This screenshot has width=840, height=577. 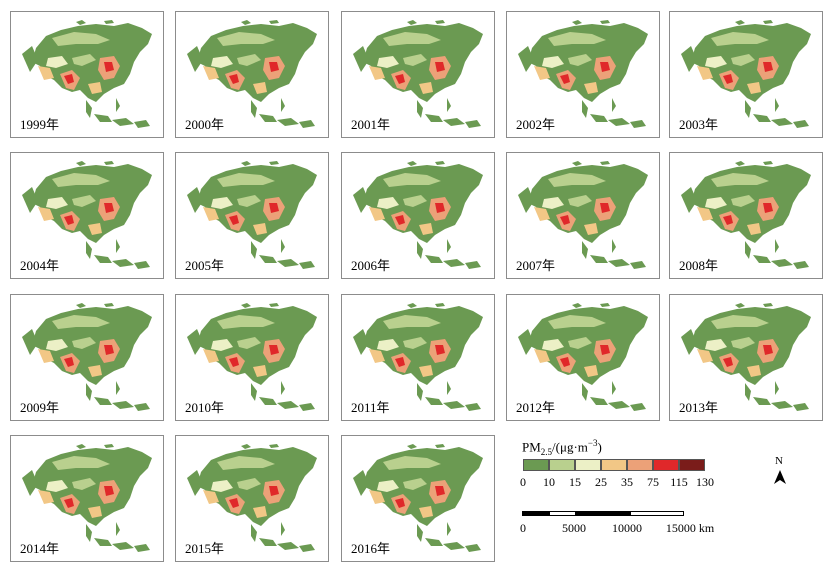 What do you see at coordinates (40, 265) in the screenshot?
I see `year-label: 2004年` at bounding box center [40, 265].